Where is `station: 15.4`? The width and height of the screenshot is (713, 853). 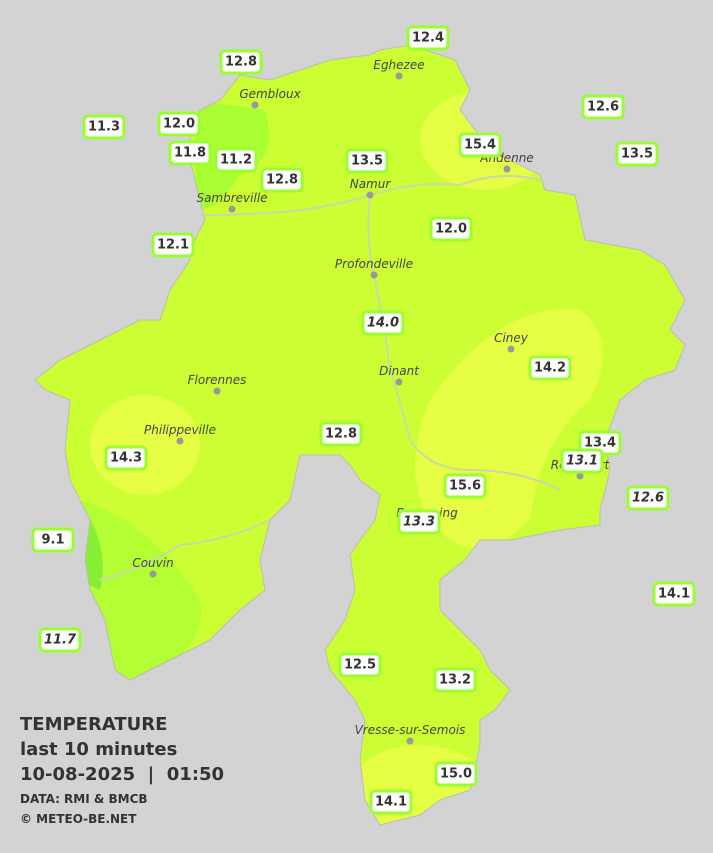
station: 15.4 is located at coordinates (480, 145).